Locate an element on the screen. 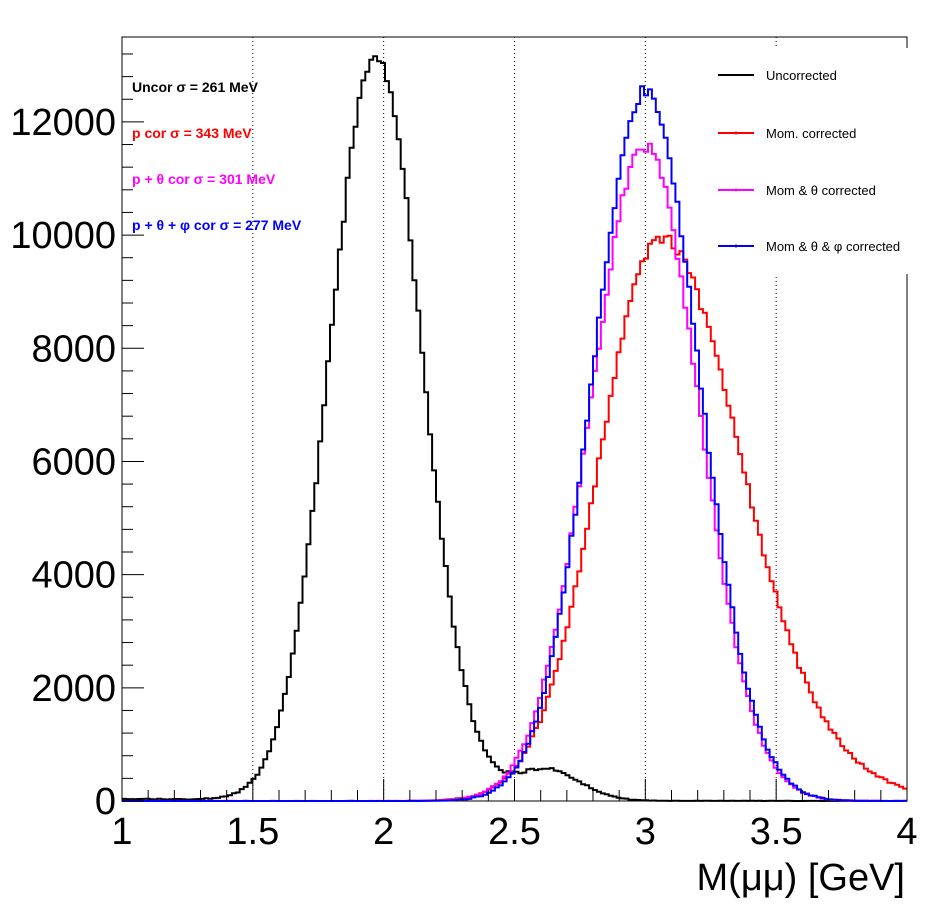  y-tick-label: 8000 is located at coordinates (73, 349).